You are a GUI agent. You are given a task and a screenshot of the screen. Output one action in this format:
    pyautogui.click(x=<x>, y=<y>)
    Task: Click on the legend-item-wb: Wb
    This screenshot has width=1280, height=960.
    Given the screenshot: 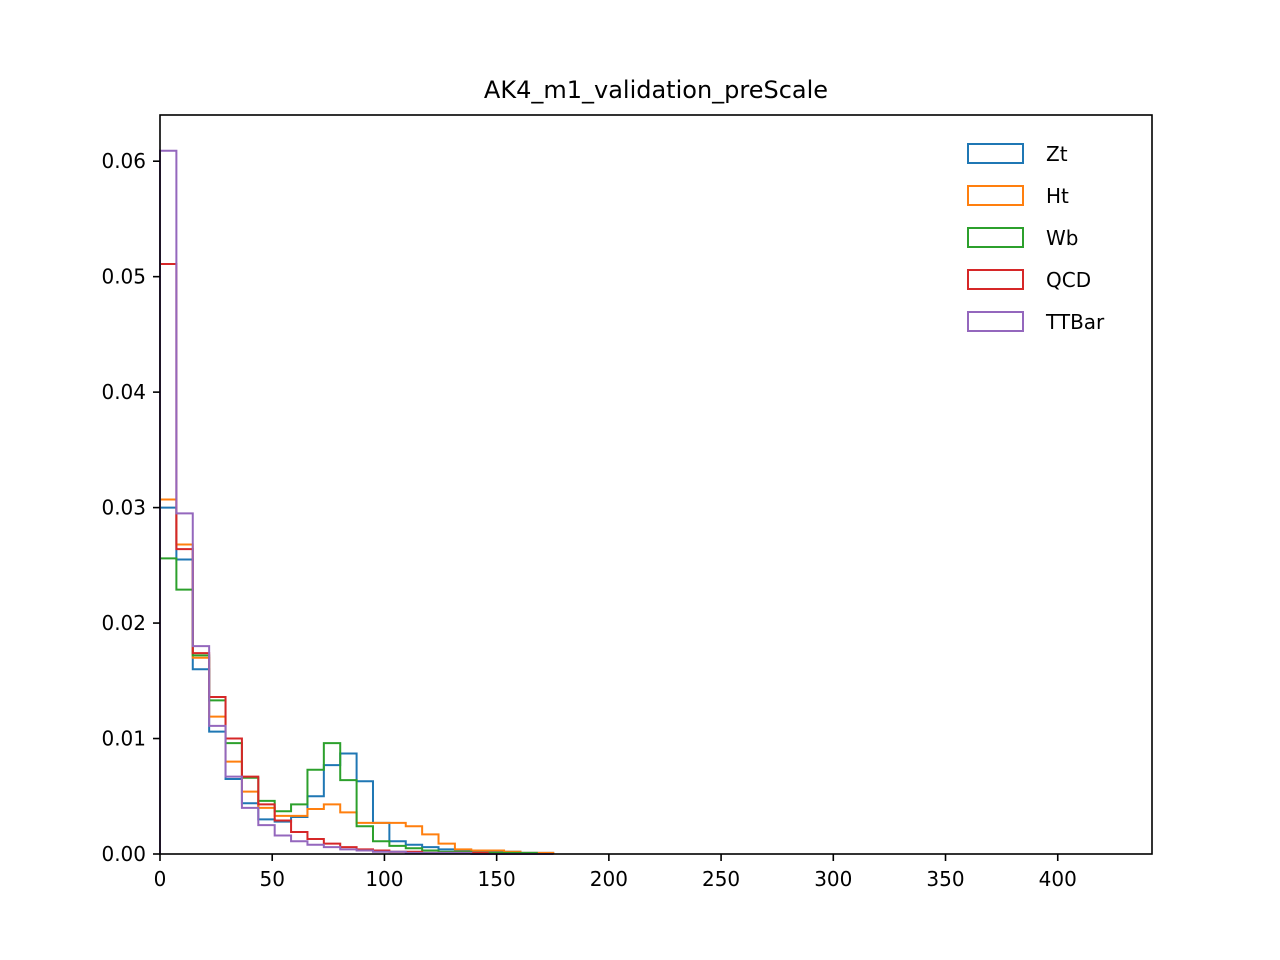 What is the action you would take?
    pyautogui.click(x=1022, y=238)
    